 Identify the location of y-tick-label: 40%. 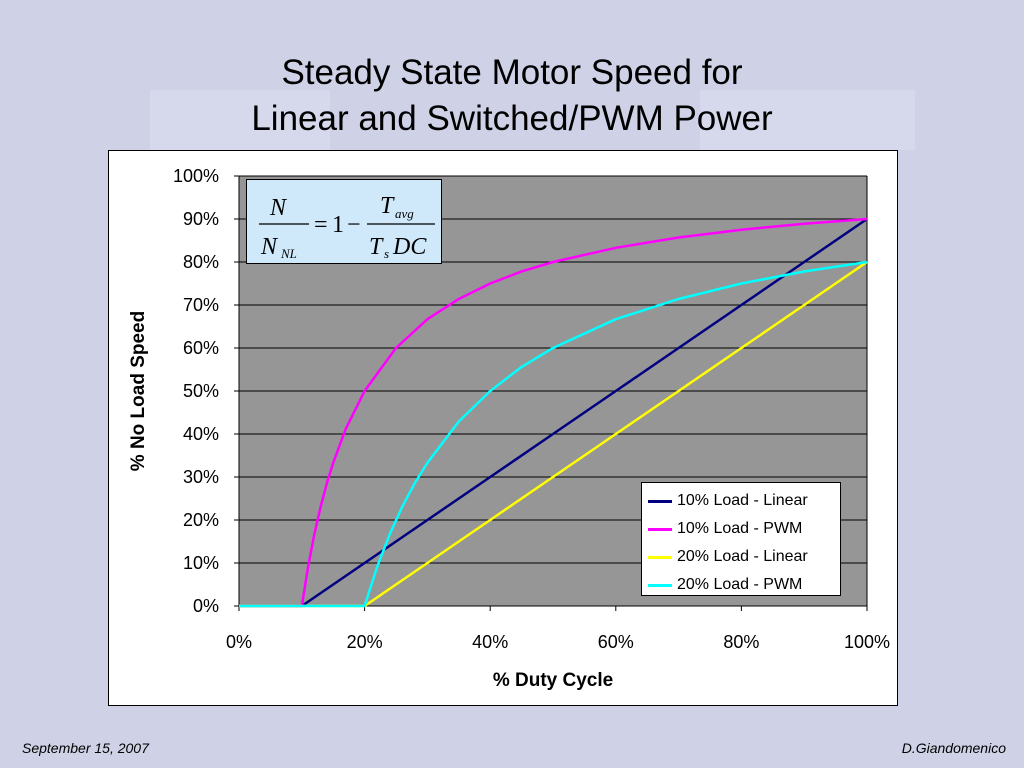
(201, 434).